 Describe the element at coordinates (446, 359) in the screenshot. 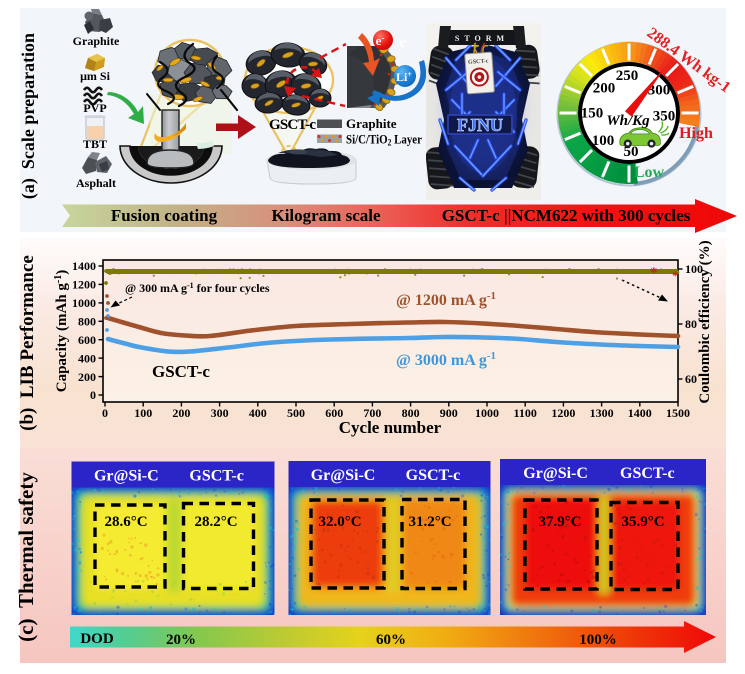

I see `svg-text: @ 3000 mA g-1` at that location.